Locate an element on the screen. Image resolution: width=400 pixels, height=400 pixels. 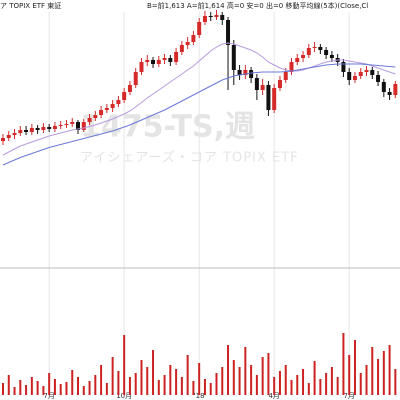
watermark-code: 1475-TS,週 is located at coordinates (167, 127).